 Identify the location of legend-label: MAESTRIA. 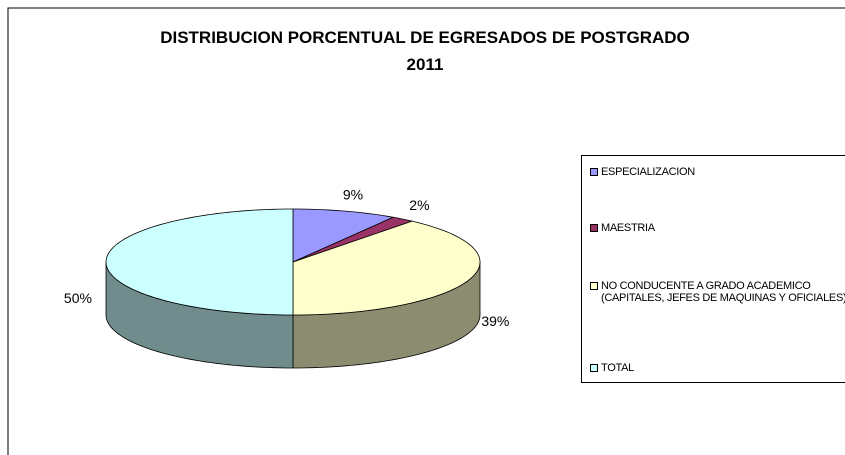
(628, 228).